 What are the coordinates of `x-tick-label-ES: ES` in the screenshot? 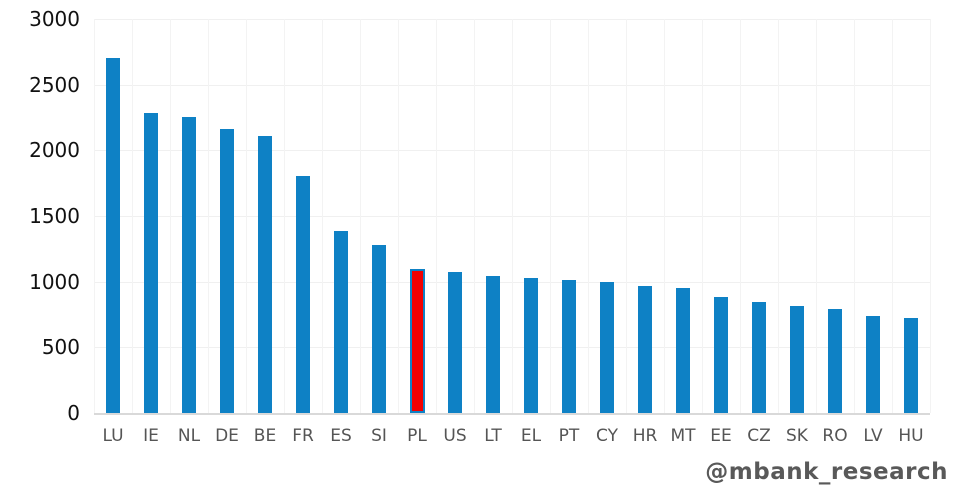 It's located at (341, 436).